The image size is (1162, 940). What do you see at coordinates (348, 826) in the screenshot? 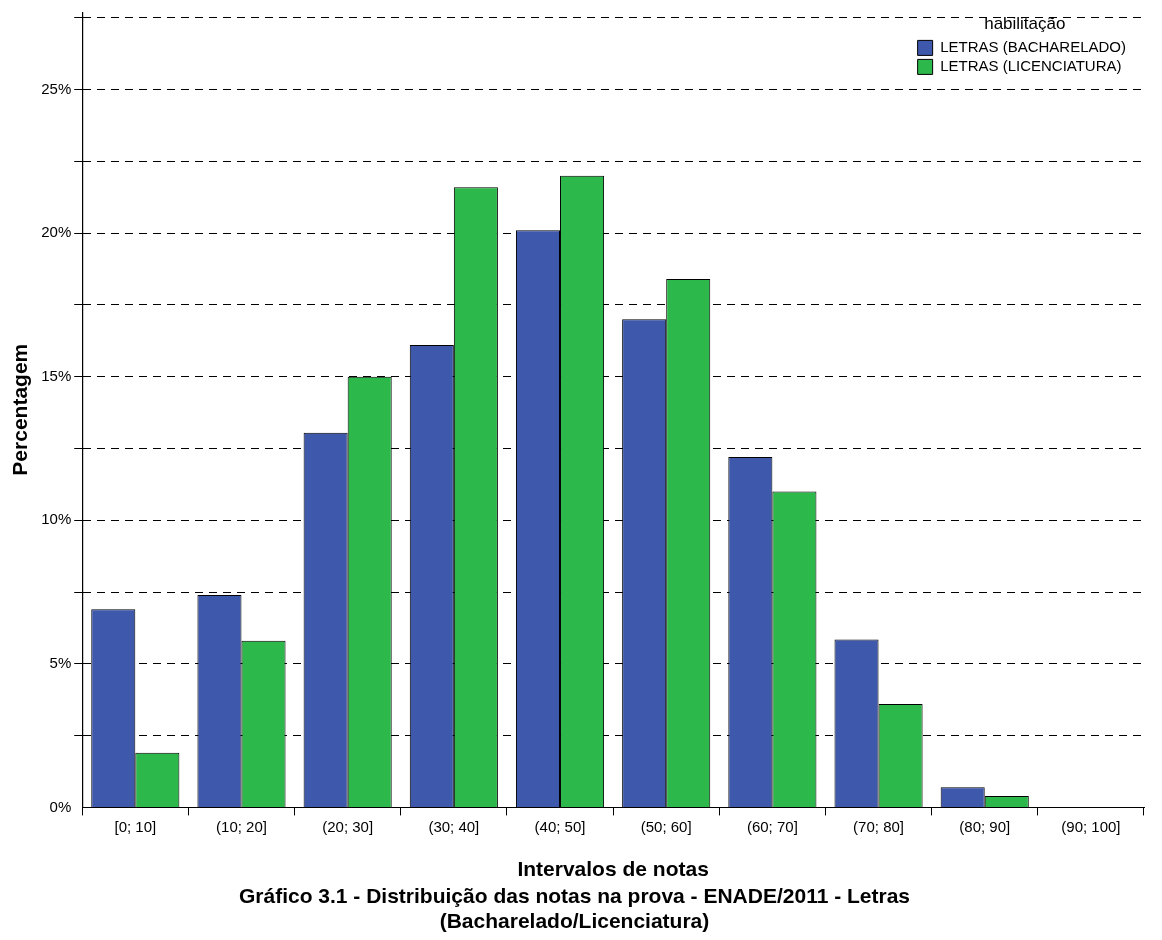
I see `x-tick-label: (20; 30]` at bounding box center [348, 826].